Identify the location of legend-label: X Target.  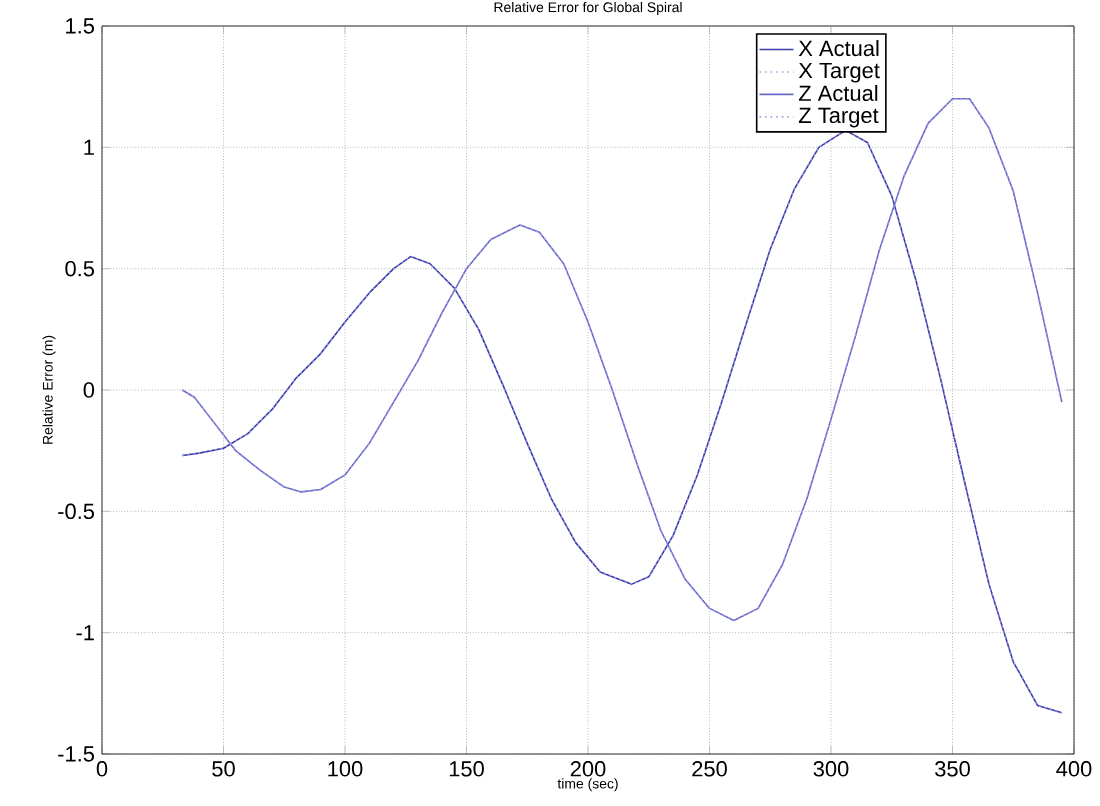
(839, 72).